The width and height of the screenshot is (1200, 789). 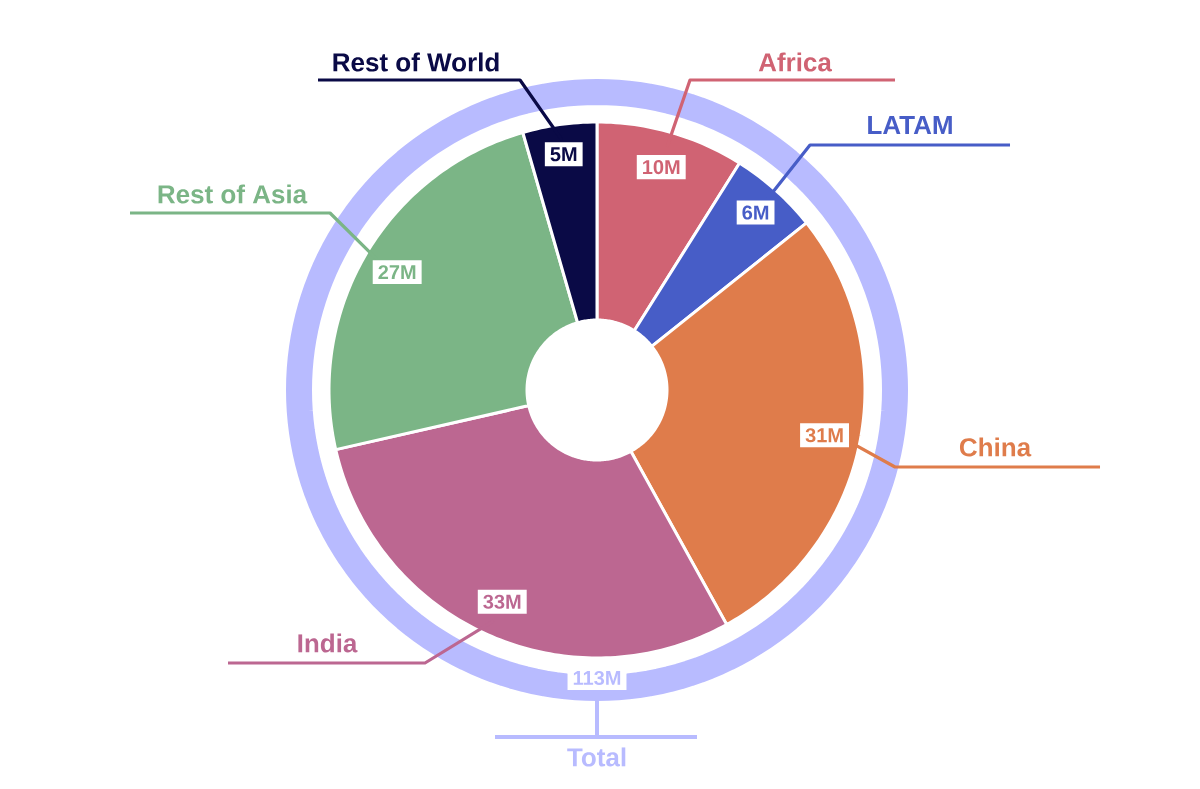 I want to click on text: Total, so click(x=596, y=757).